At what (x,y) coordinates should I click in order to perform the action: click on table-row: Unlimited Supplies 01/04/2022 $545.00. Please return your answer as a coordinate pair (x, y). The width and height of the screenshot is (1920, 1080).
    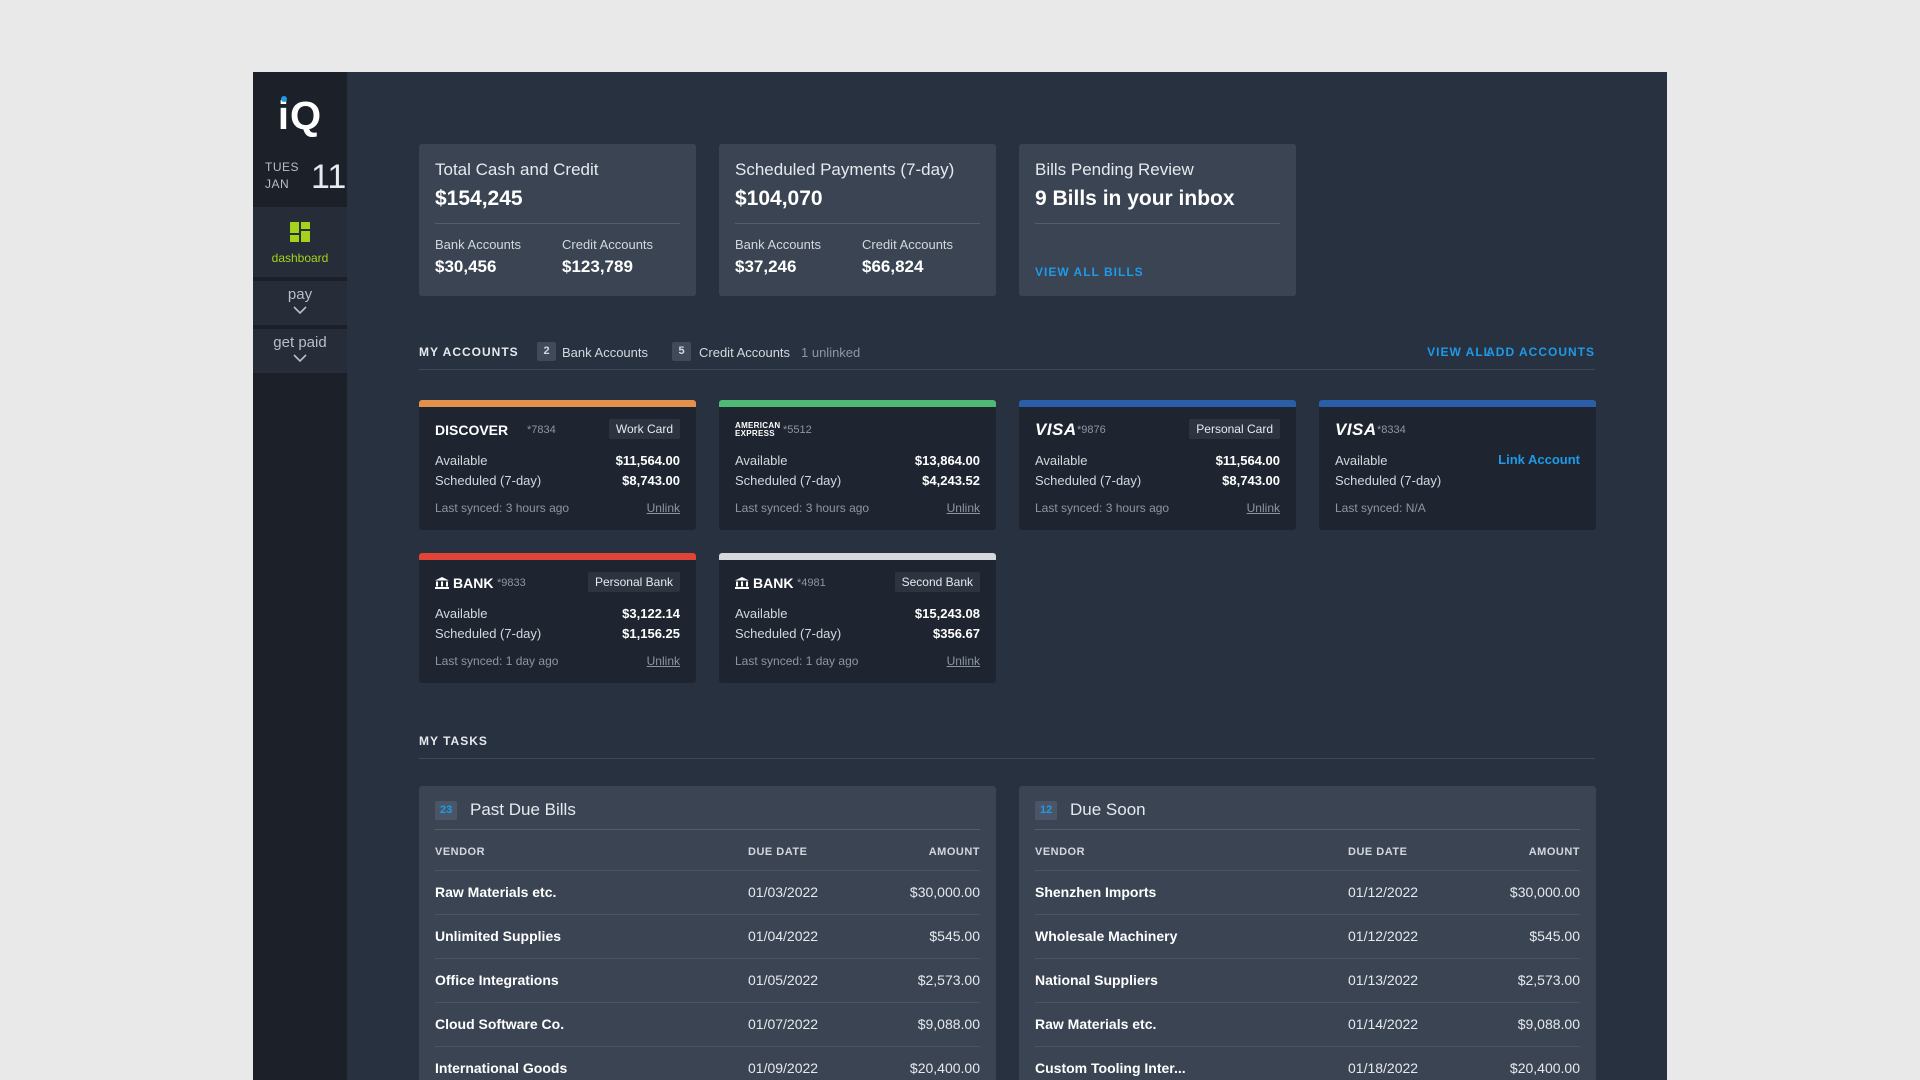
    Looking at the image, I should click on (707, 936).